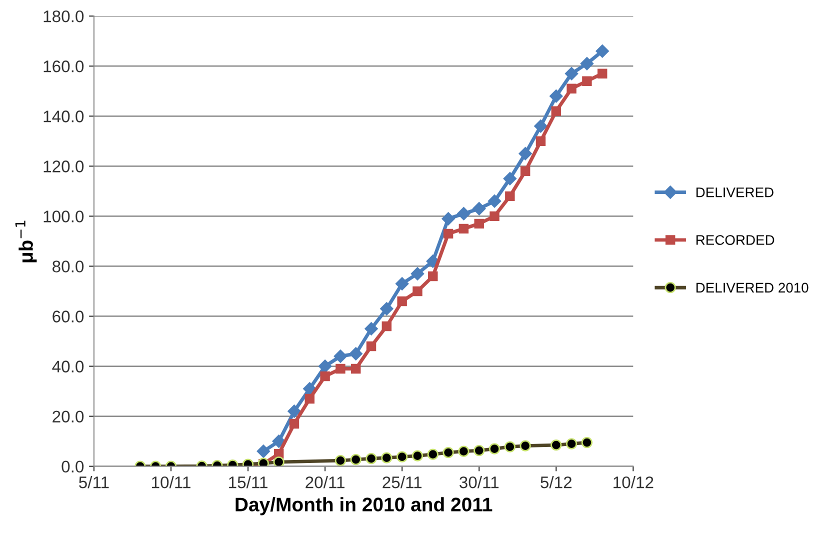  What do you see at coordinates (68, 416) in the screenshot?
I see `y-tick-label: 20.0` at bounding box center [68, 416].